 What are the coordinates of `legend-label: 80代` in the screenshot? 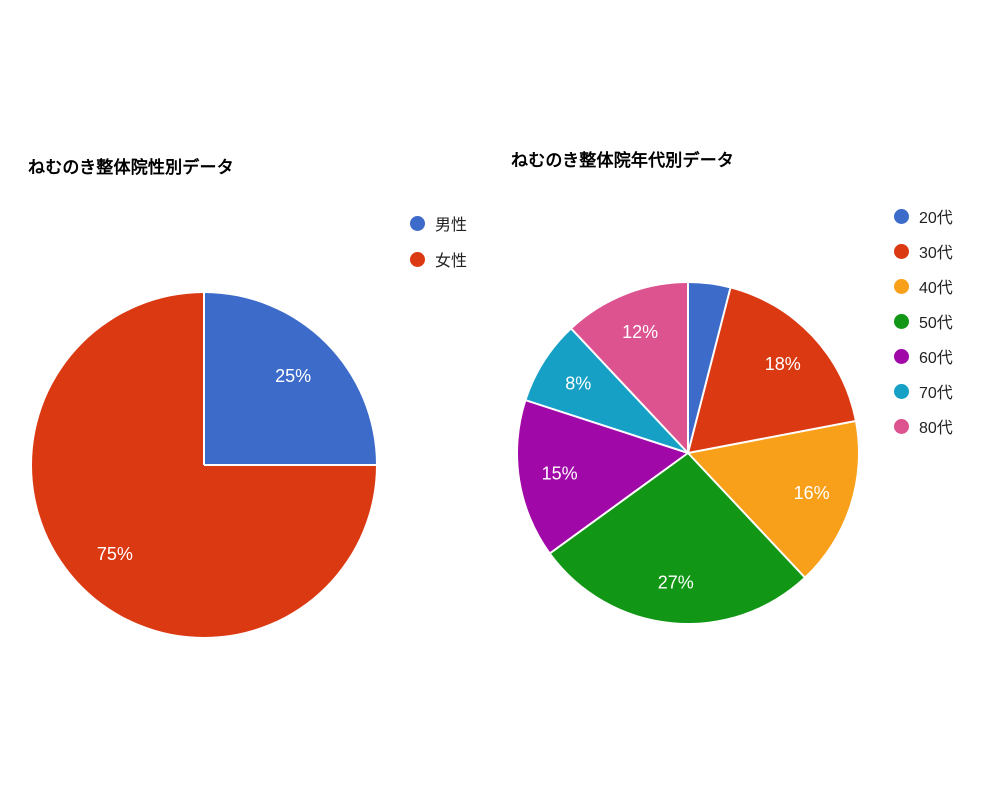 It's located at (936, 428).